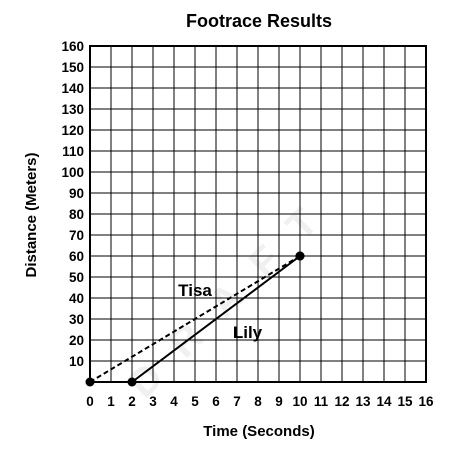  I want to click on x-tick-label: 10, so click(299, 401).